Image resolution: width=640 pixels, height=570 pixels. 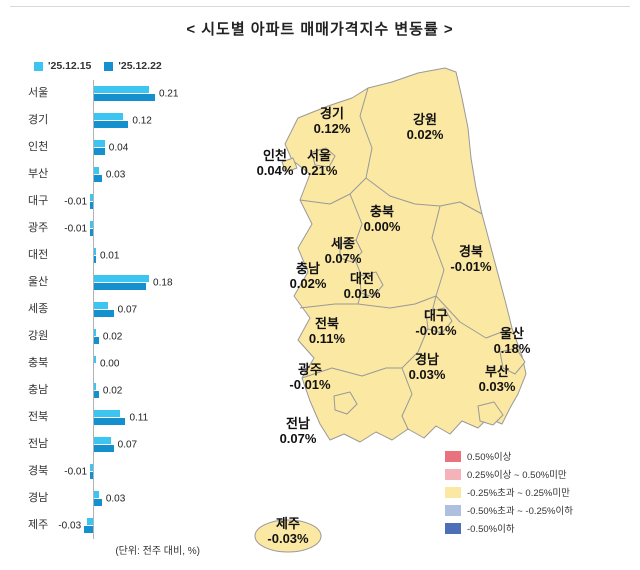 What do you see at coordinates (471, 251) in the screenshot?
I see `region-name: 경북` at bounding box center [471, 251].